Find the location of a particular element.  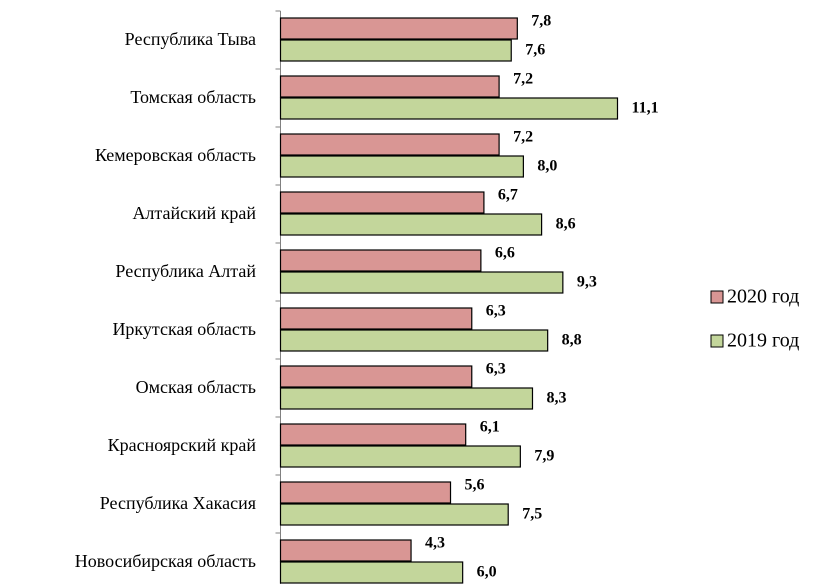

category-label: Кемеровская область is located at coordinates (175, 155).